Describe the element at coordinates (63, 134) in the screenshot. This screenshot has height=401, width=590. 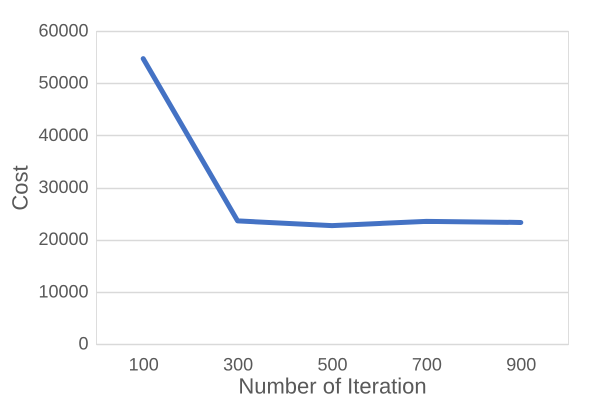
I see `y-tick-label: 40000` at that location.